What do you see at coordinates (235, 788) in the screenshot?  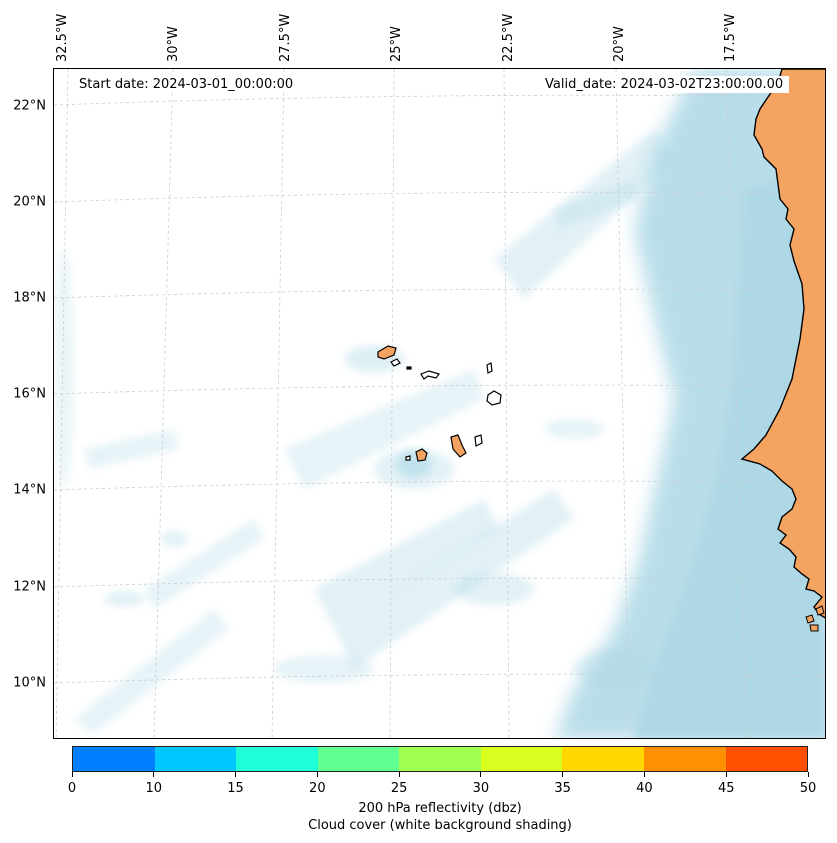 I see `colorbar-tick-label: 15` at bounding box center [235, 788].